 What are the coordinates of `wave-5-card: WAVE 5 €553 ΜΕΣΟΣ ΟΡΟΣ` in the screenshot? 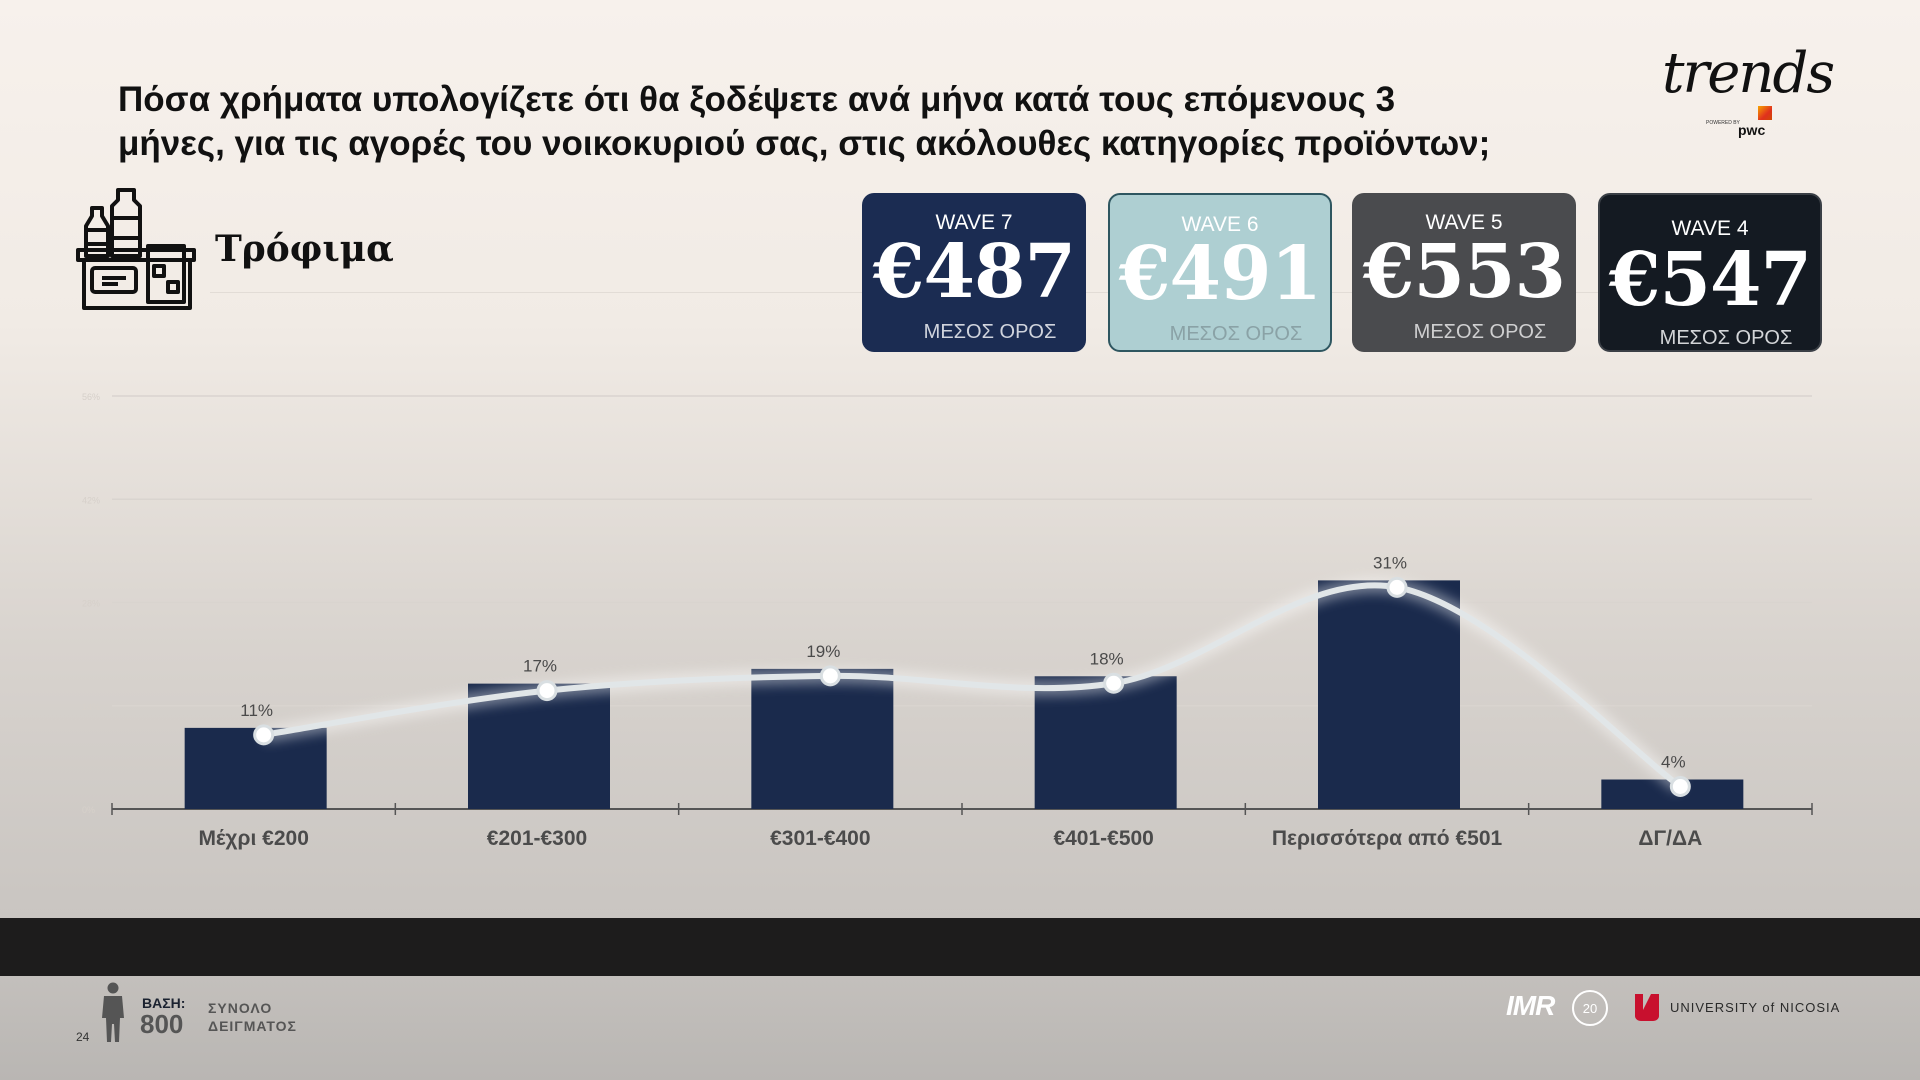 It's located at (1464, 272).